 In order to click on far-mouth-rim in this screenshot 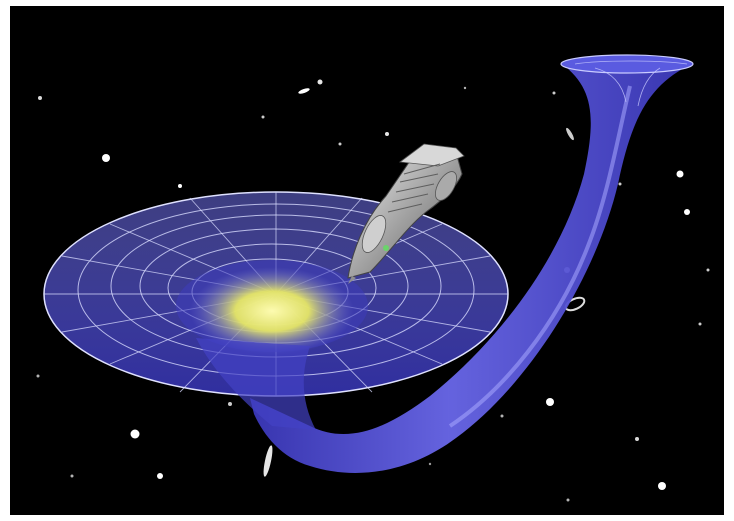, I will do `click(627, 64)`.